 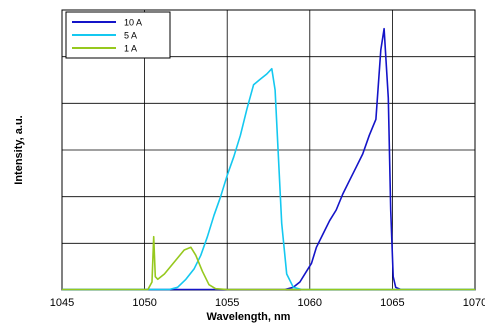 I want to click on x-tick-label: 1070, so click(x=474, y=303).